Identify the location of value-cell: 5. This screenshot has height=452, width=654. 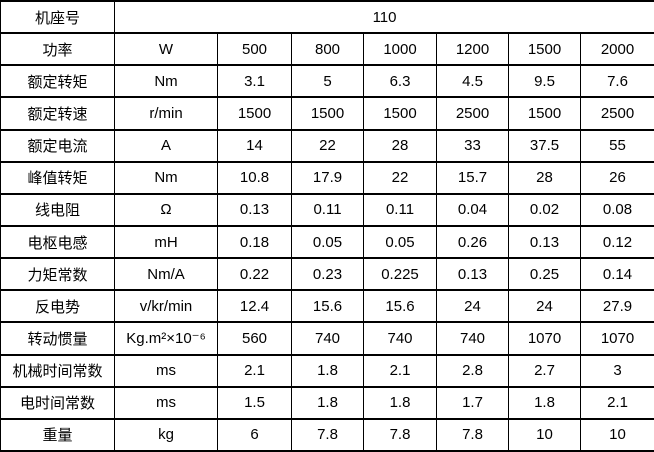
(327, 81).